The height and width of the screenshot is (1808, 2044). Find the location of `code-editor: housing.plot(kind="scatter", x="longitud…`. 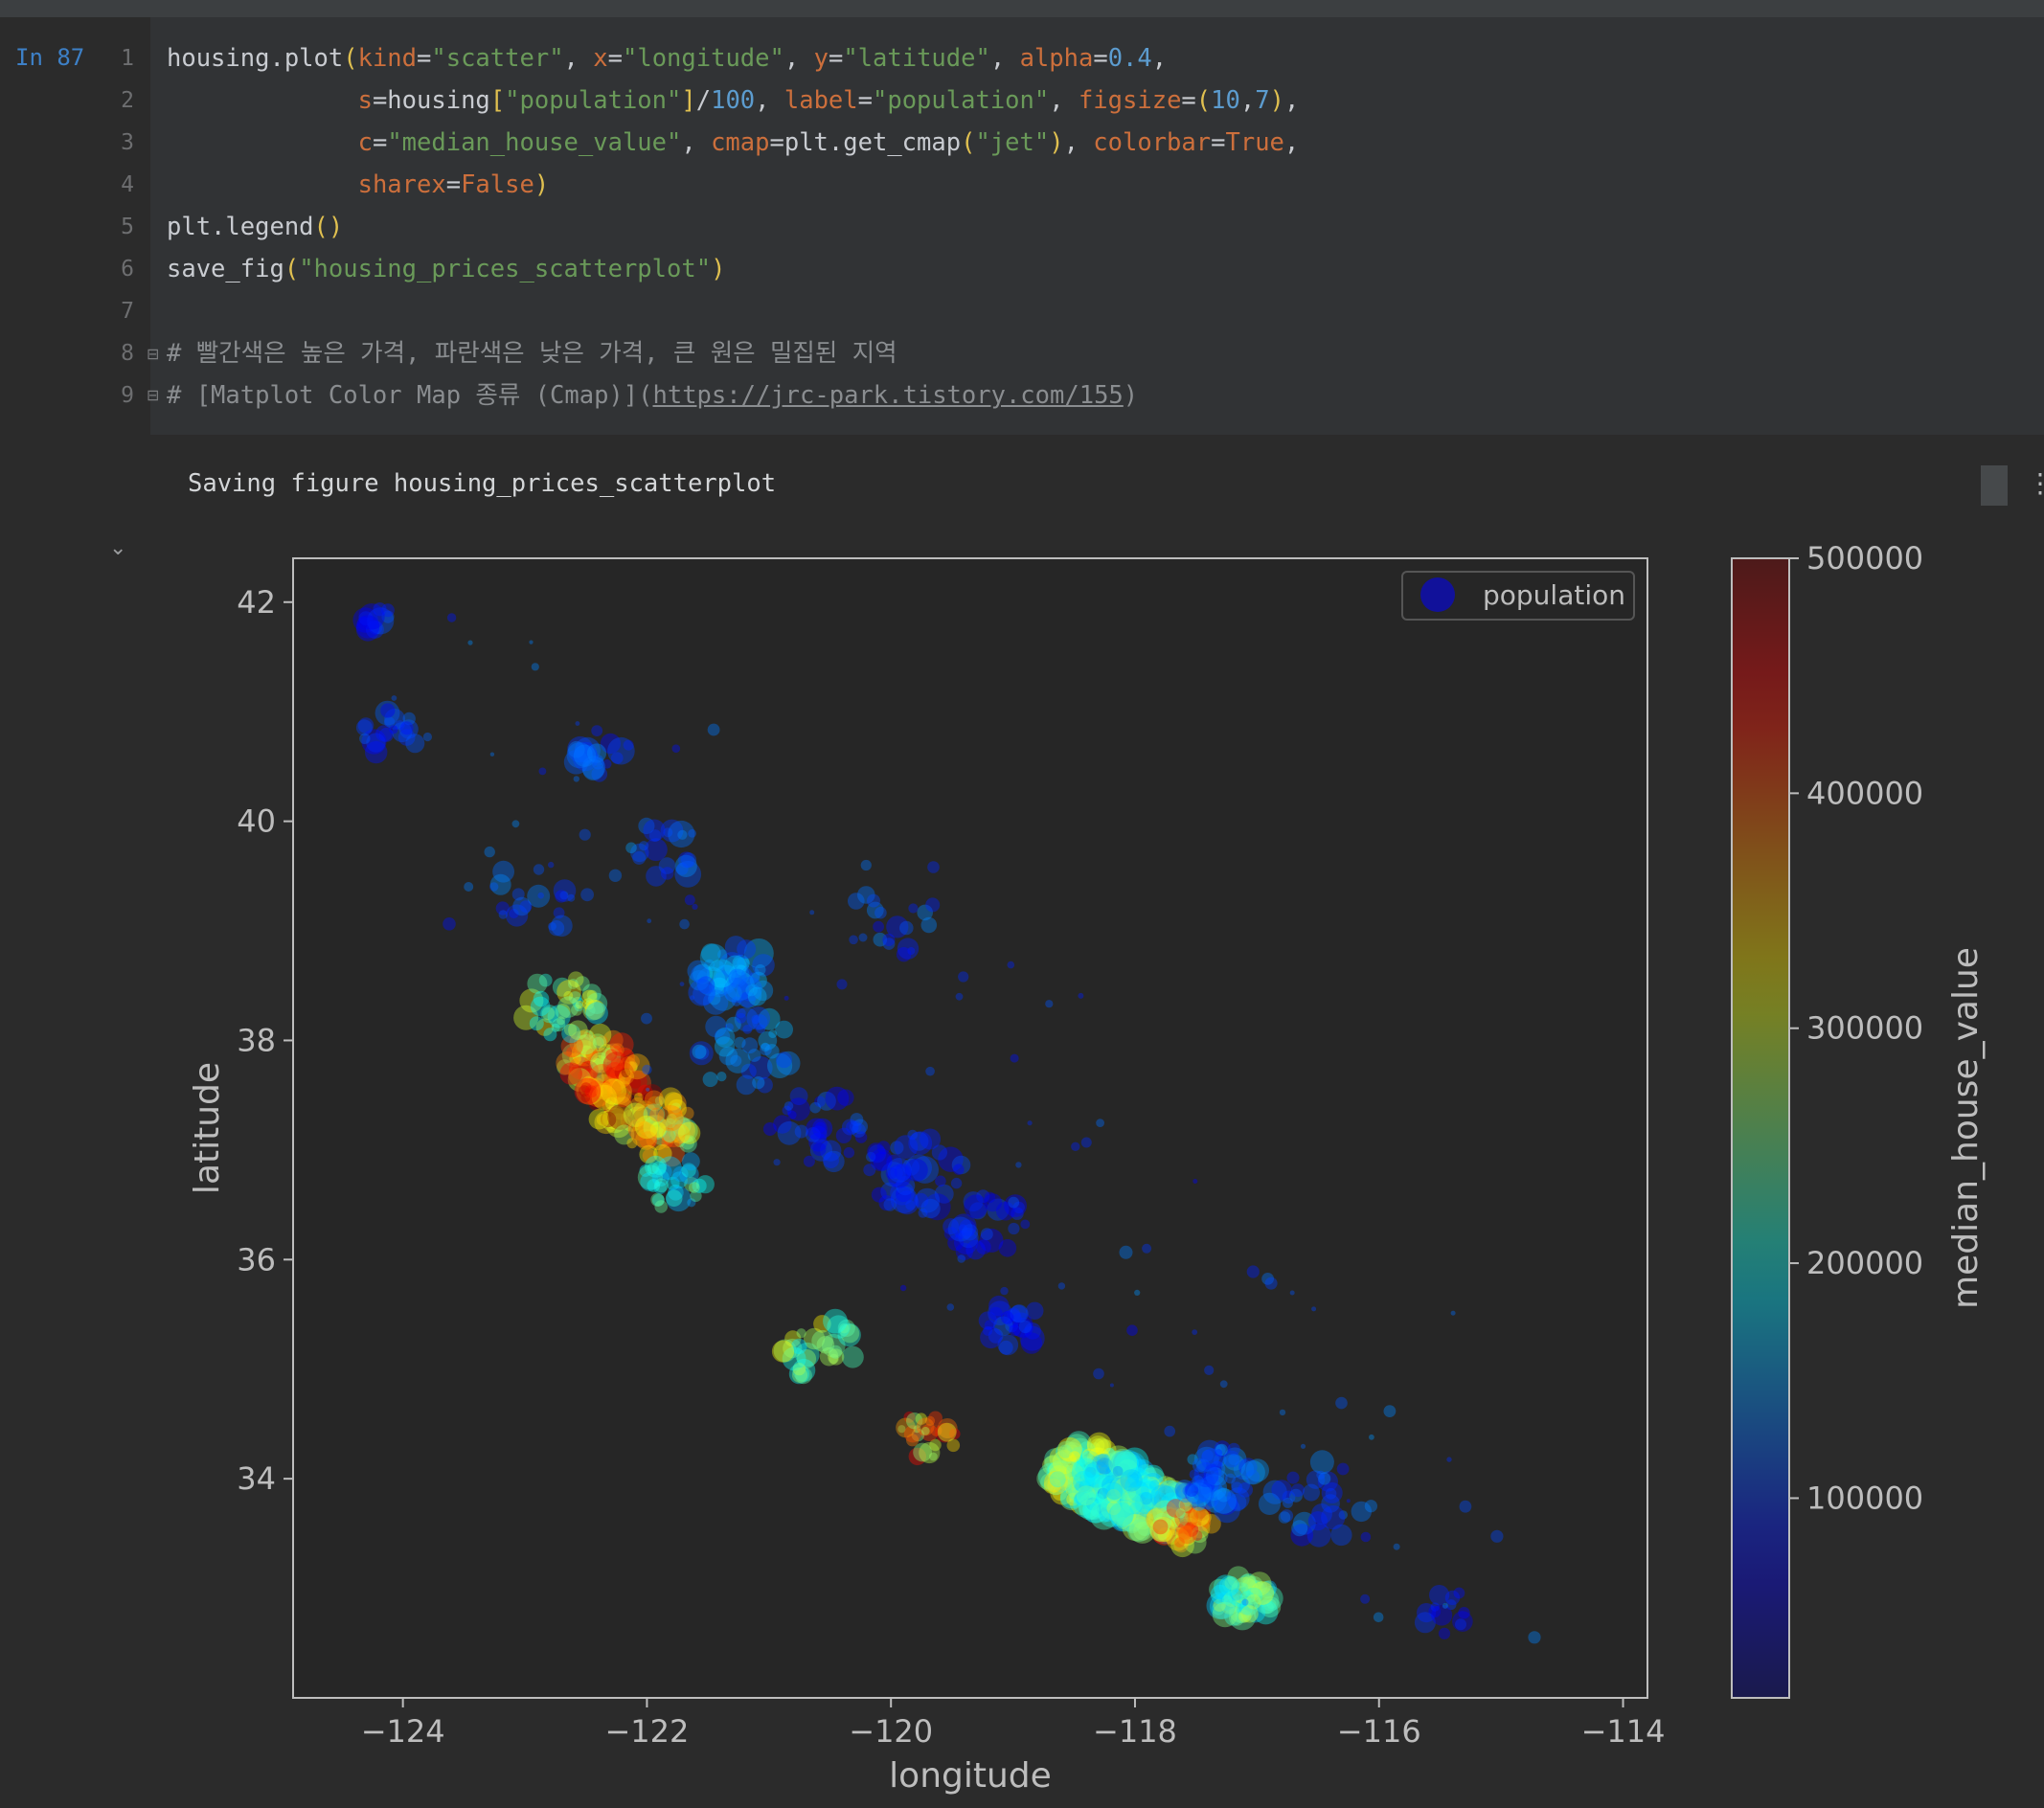

code-editor: housing.plot(kind="scatter", x="longitud… is located at coordinates (733, 234).